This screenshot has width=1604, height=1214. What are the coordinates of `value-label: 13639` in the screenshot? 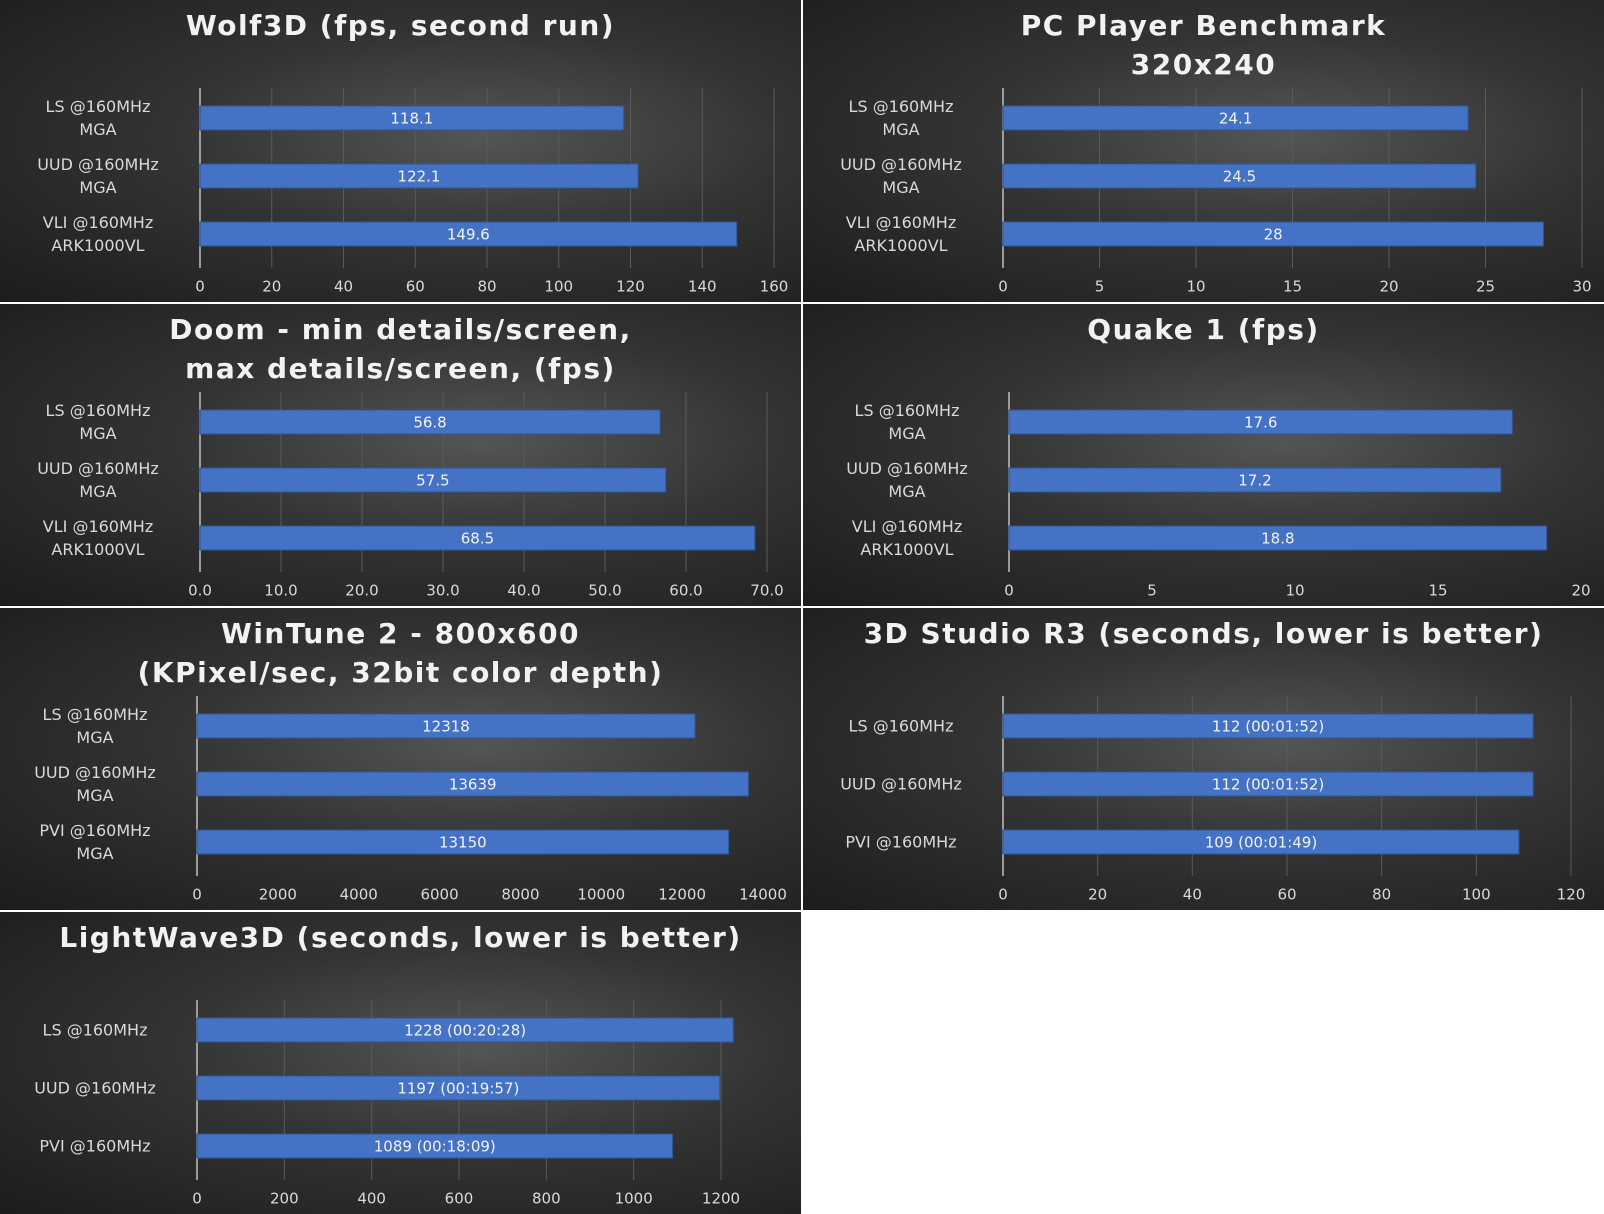 It's located at (473, 785).